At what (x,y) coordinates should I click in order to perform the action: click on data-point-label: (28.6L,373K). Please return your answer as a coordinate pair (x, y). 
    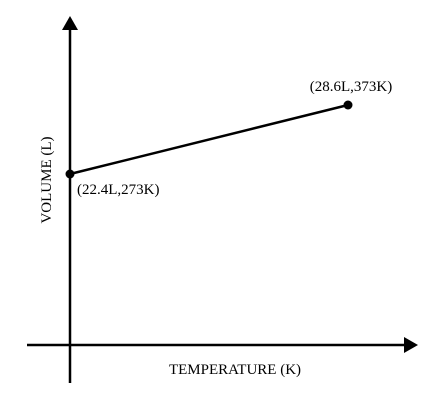
    Looking at the image, I should click on (351, 87).